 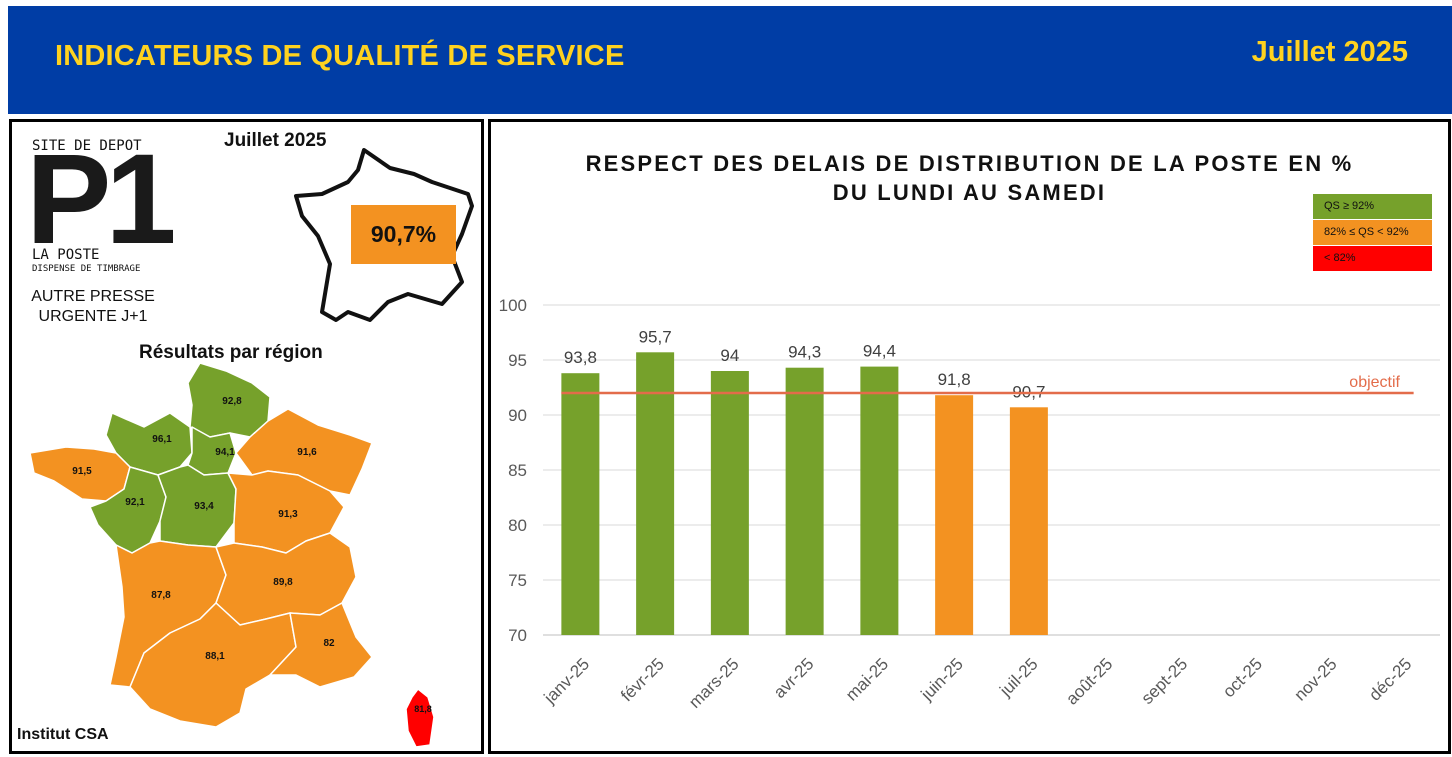 What do you see at coordinates (729, 355) in the screenshot?
I see `bar-value-label: 94` at bounding box center [729, 355].